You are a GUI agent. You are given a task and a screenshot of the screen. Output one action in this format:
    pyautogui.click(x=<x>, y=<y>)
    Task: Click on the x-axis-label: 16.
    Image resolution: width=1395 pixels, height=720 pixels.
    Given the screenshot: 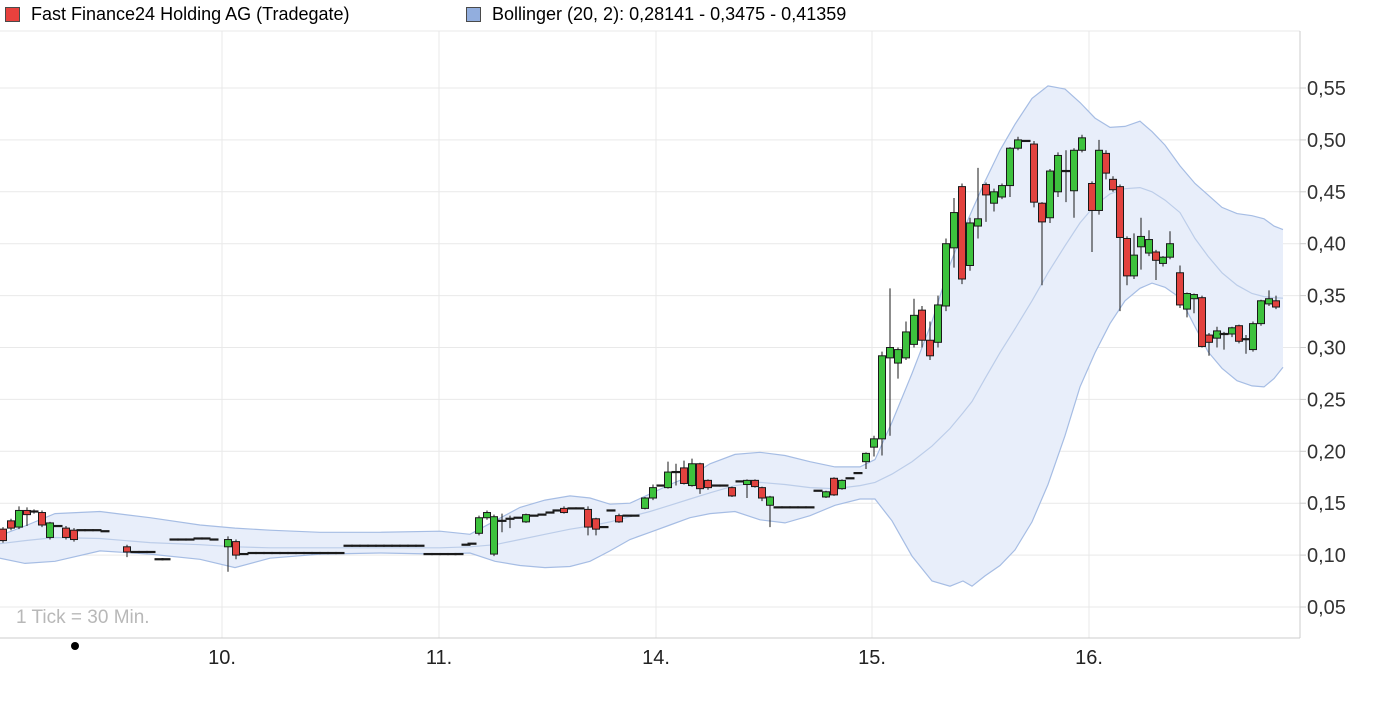 What is the action you would take?
    pyautogui.click(x=1089, y=658)
    